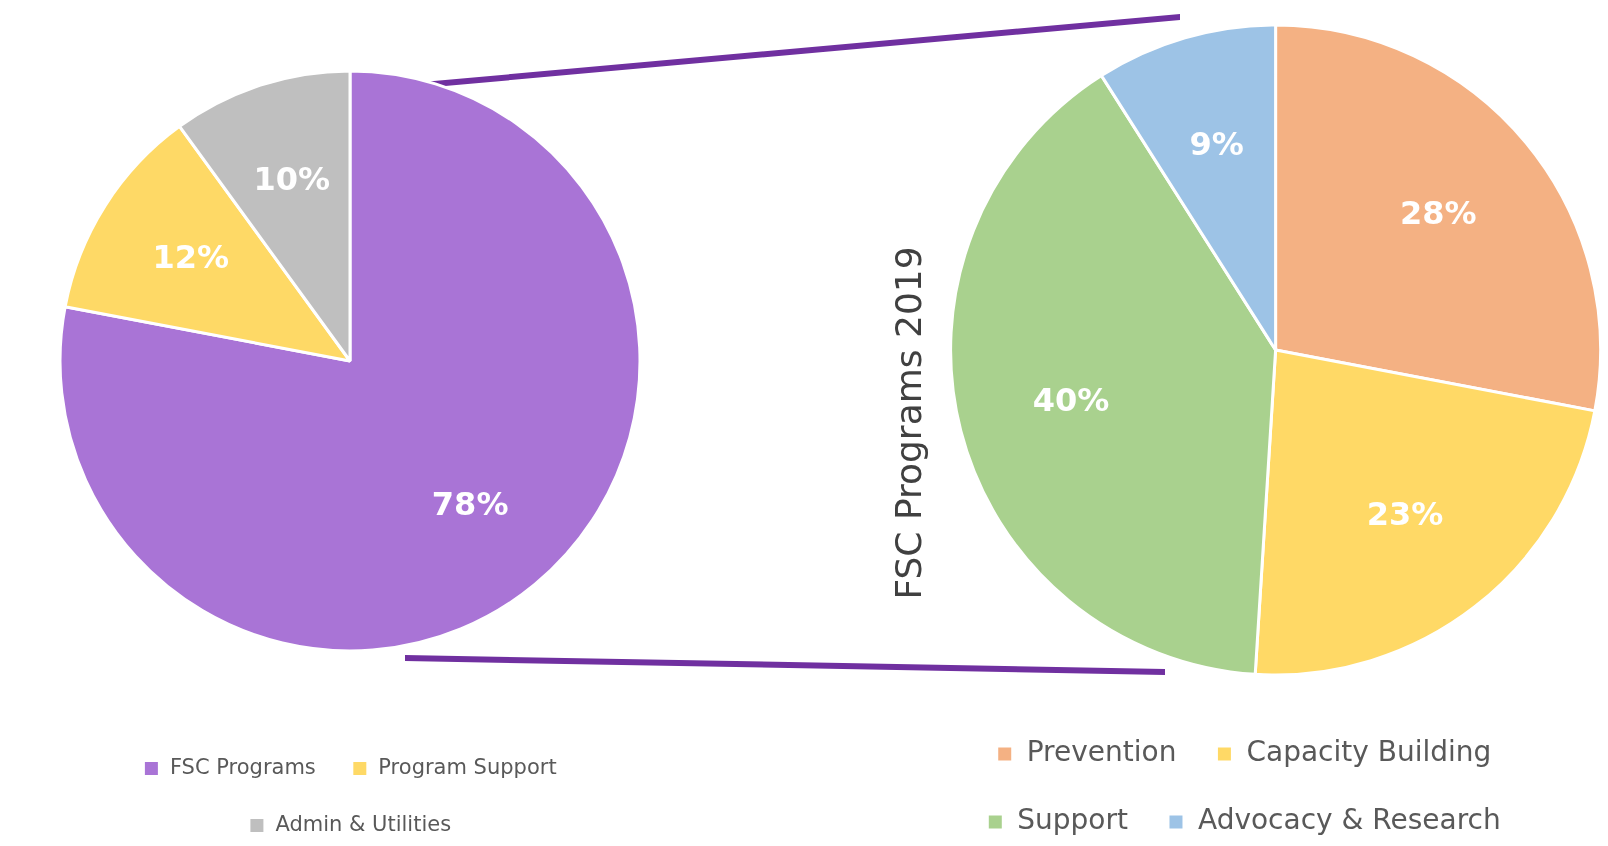  What do you see at coordinates (1349, 820) in the screenshot?
I see `legend-label: Advocacy & Research` at bounding box center [1349, 820].